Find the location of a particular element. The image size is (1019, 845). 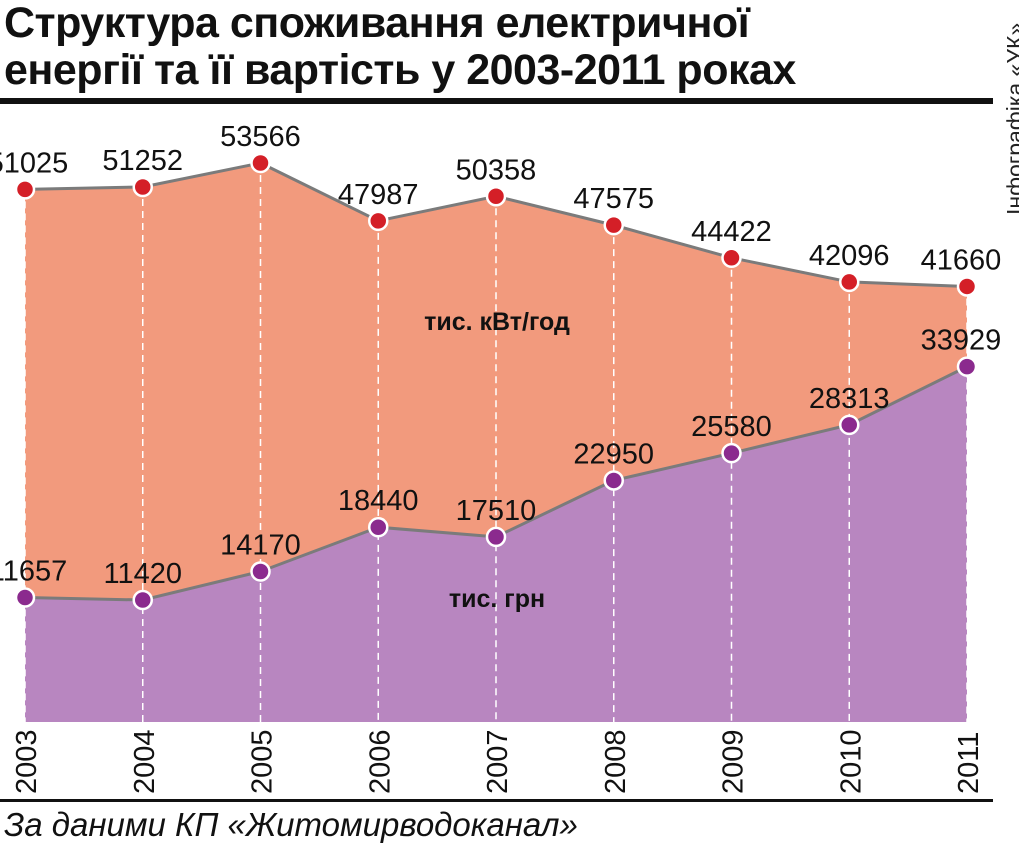

title-line-2: енергії та її вартість у 2003-2011 роках is located at coordinates (400, 70).